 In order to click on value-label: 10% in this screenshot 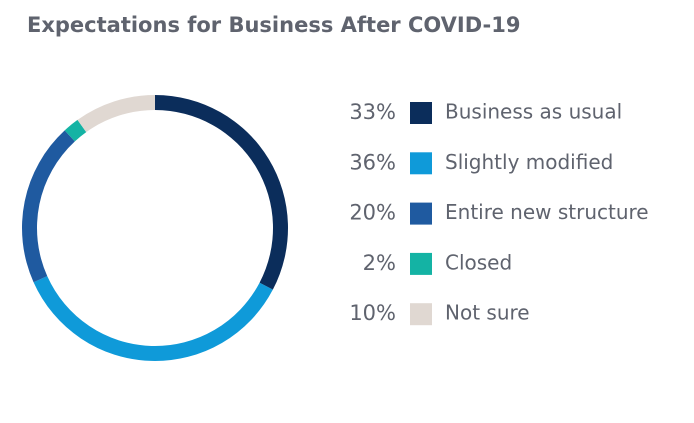, I will do `click(372, 313)`.